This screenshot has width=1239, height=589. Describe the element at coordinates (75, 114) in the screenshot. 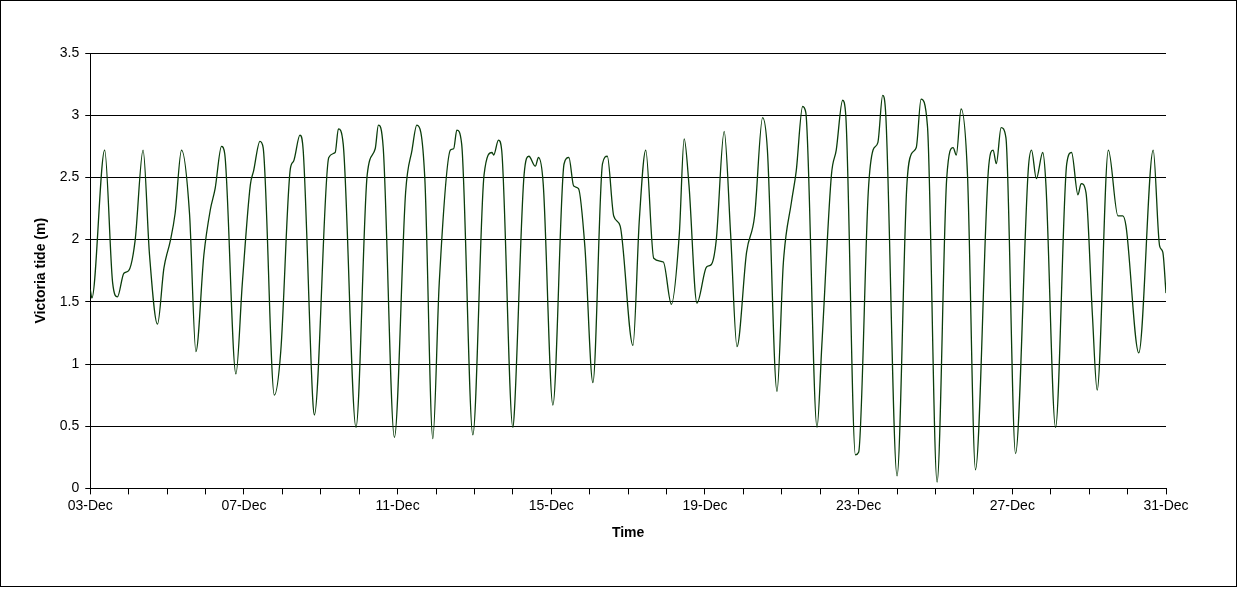

I see `y-tick-label: 3` at that location.